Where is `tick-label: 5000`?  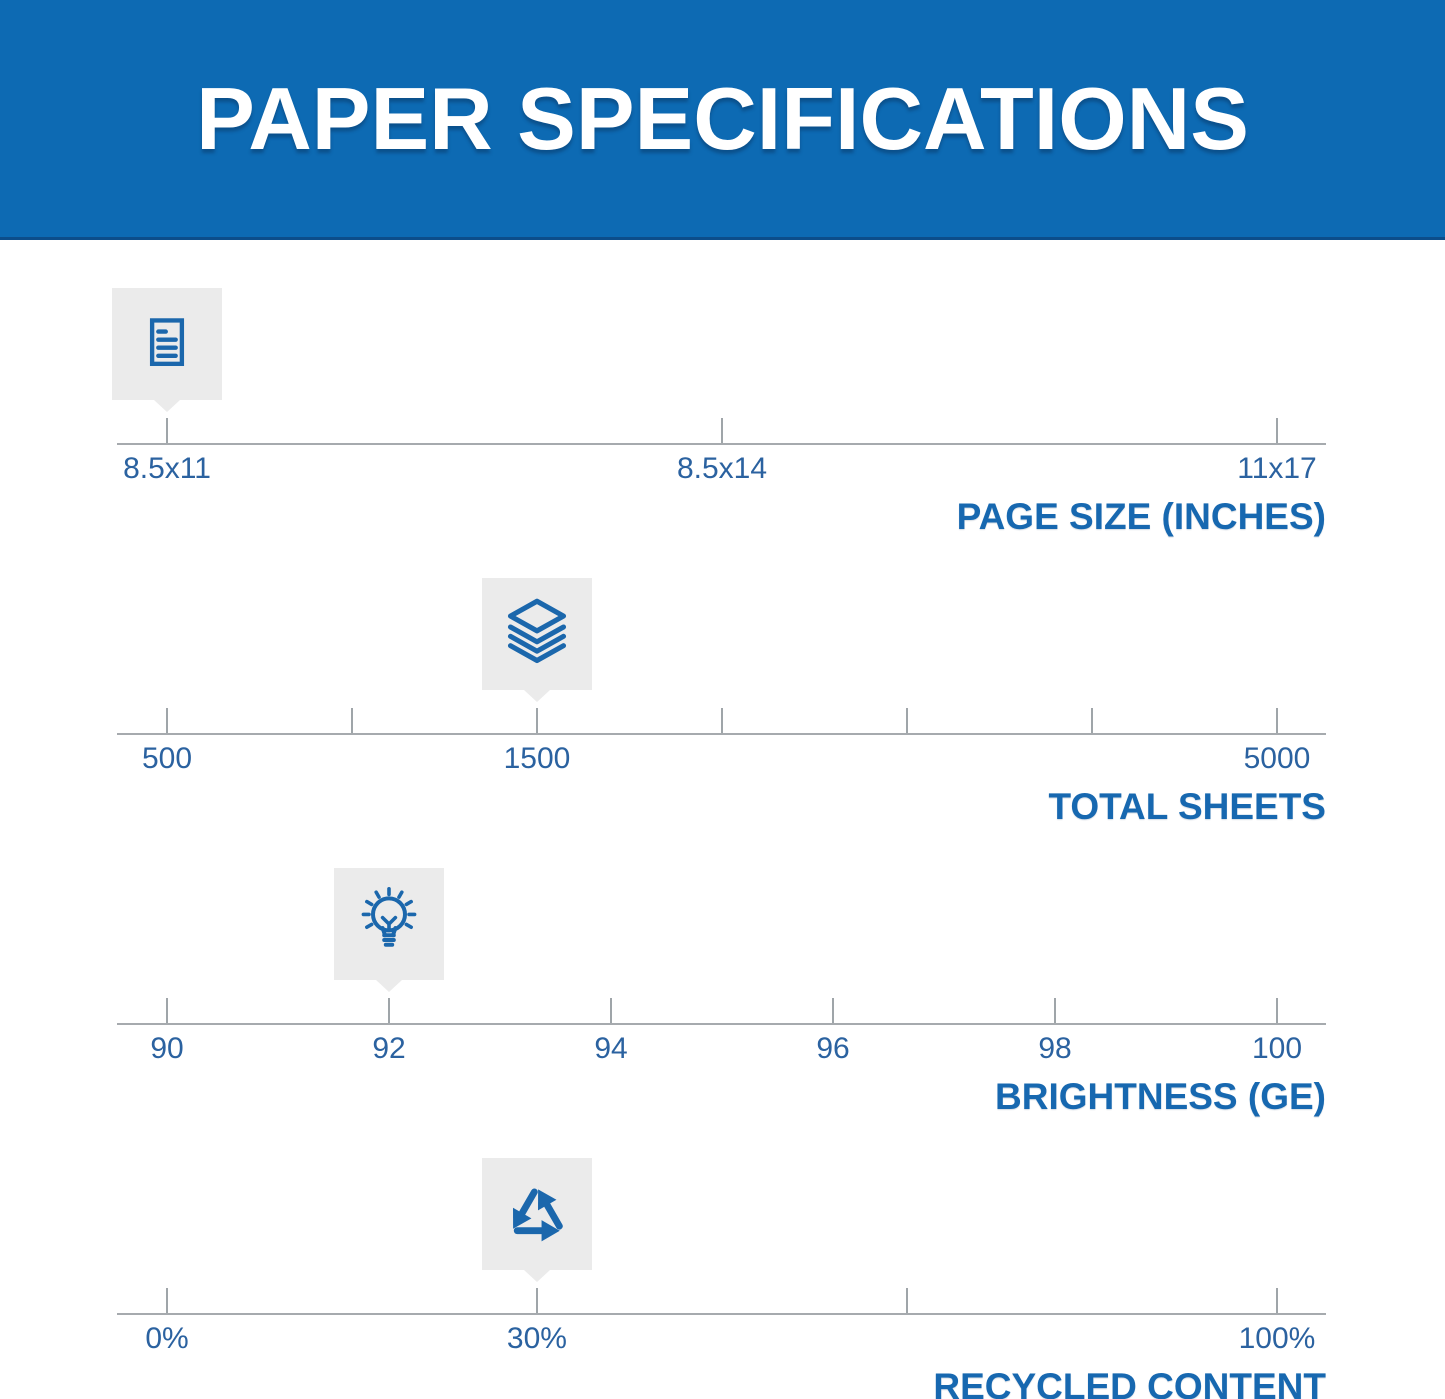
tick-label: 5000 is located at coordinates (1277, 758).